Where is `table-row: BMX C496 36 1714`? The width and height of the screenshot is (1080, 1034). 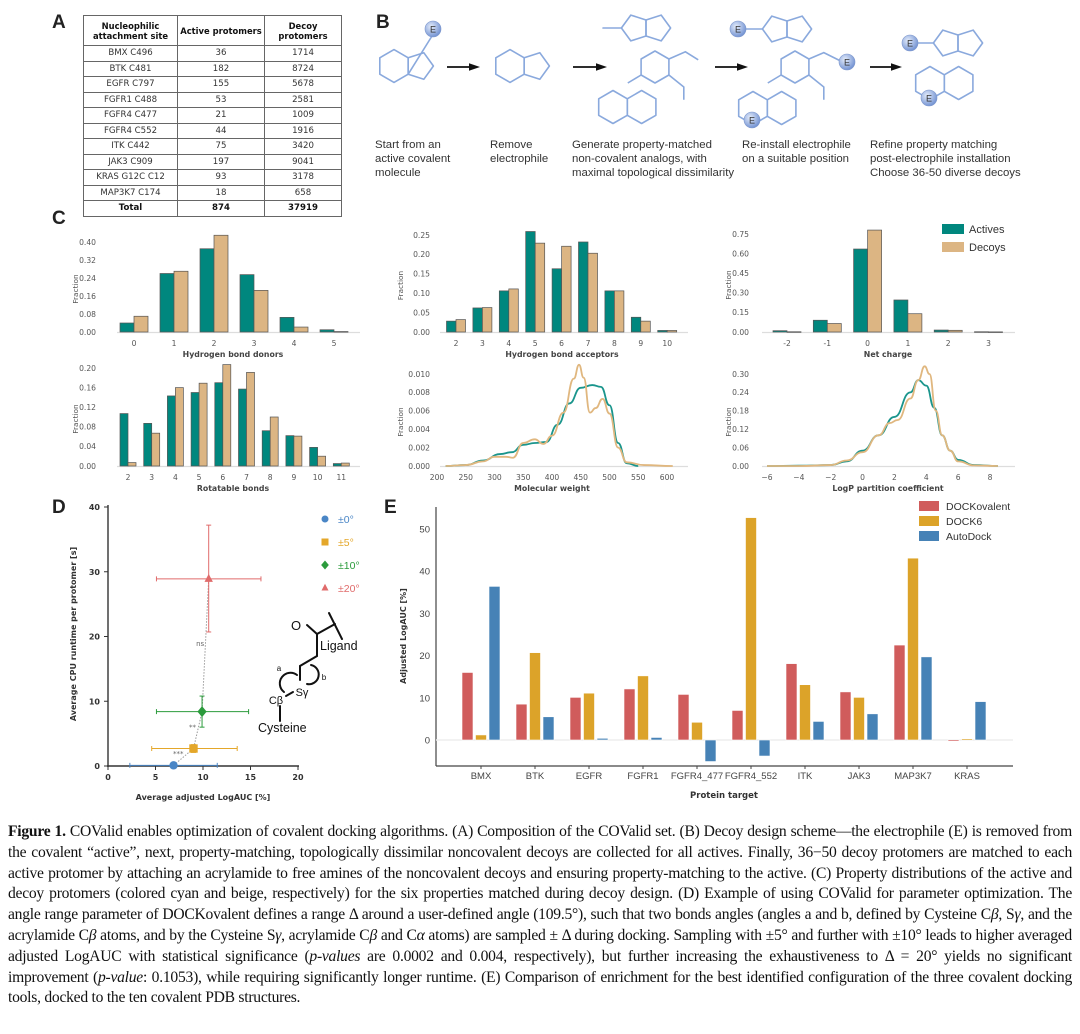 table-row: BMX C496 36 1714 is located at coordinates (212, 53).